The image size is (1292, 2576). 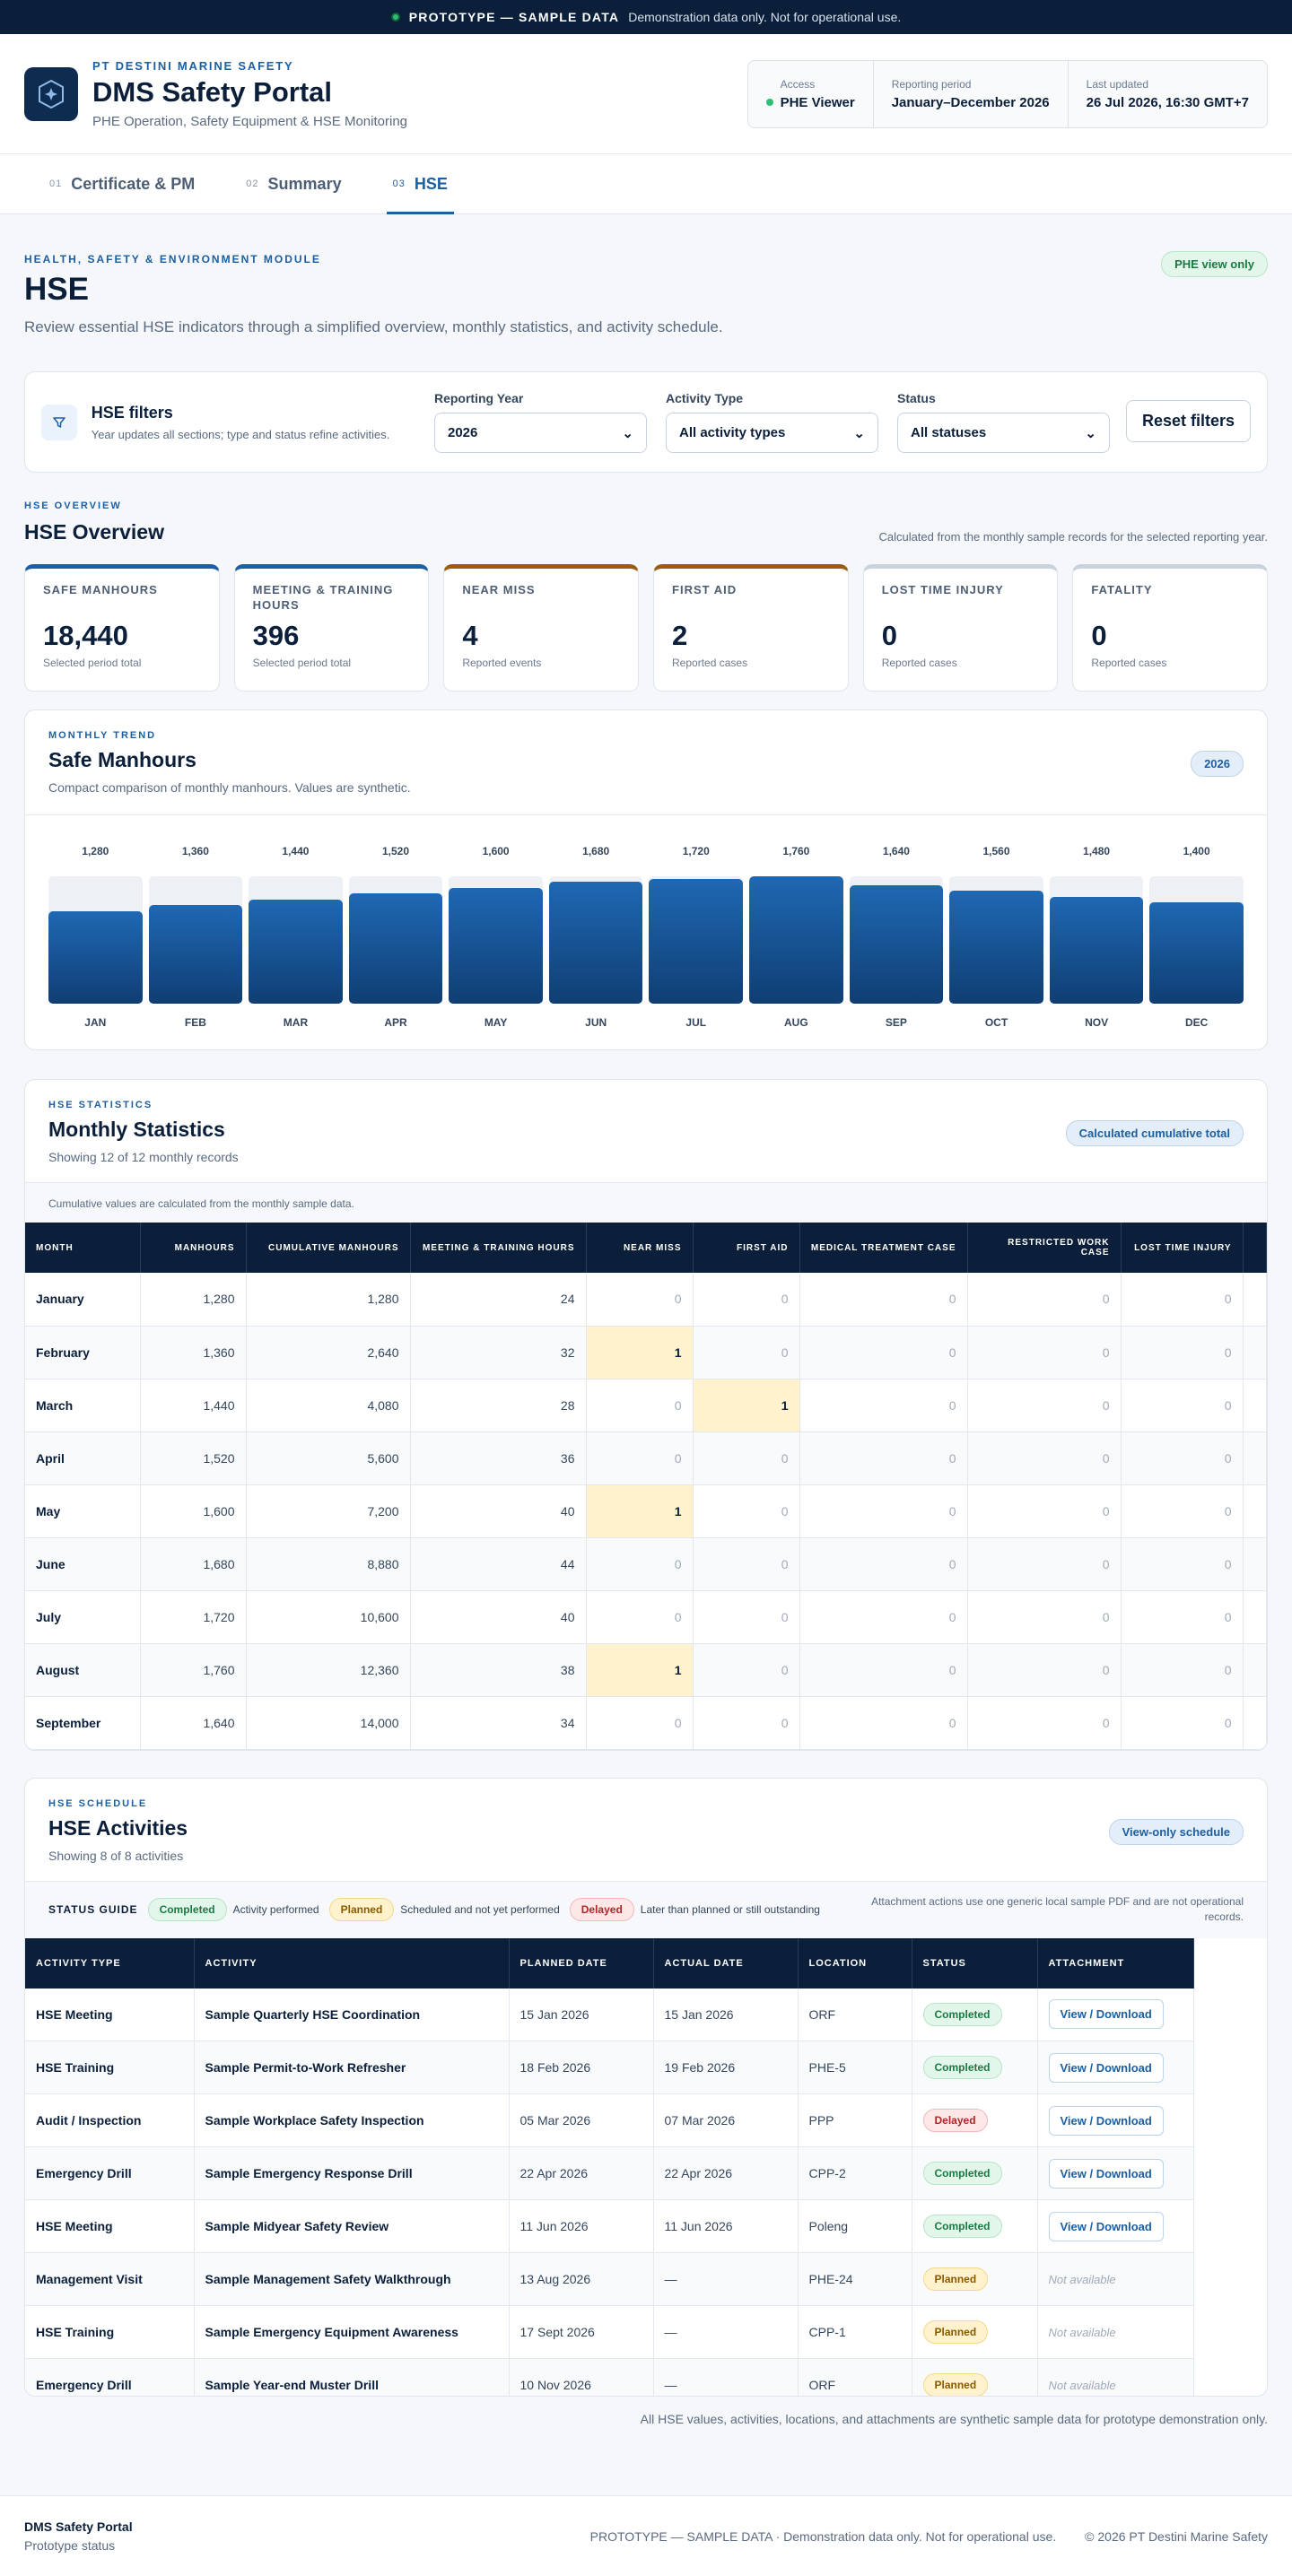 What do you see at coordinates (498, 1458) in the screenshot?
I see `table-cell: 36` at bounding box center [498, 1458].